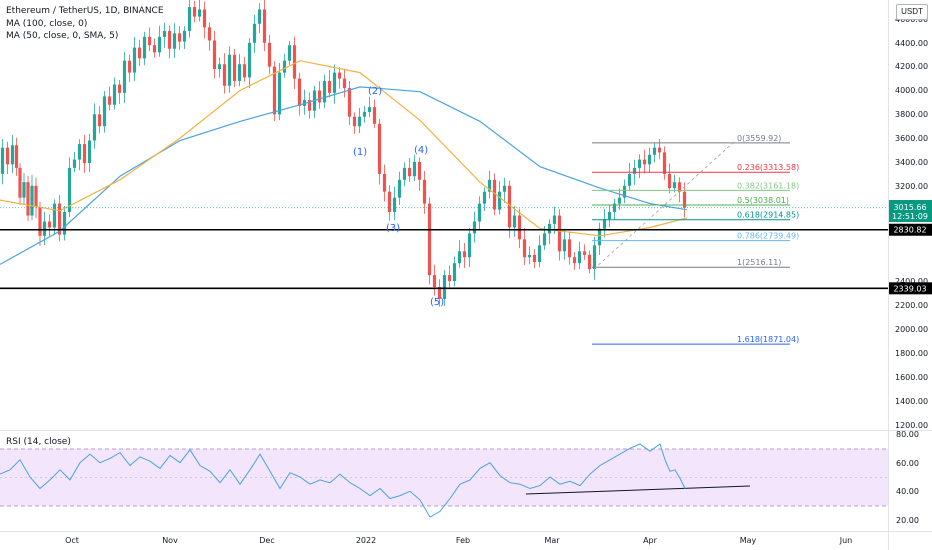 The width and height of the screenshot is (932, 550). What do you see at coordinates (912, 12) in the screenshot?
I see `currency-label: USDT` at bounding box center [912, 12].